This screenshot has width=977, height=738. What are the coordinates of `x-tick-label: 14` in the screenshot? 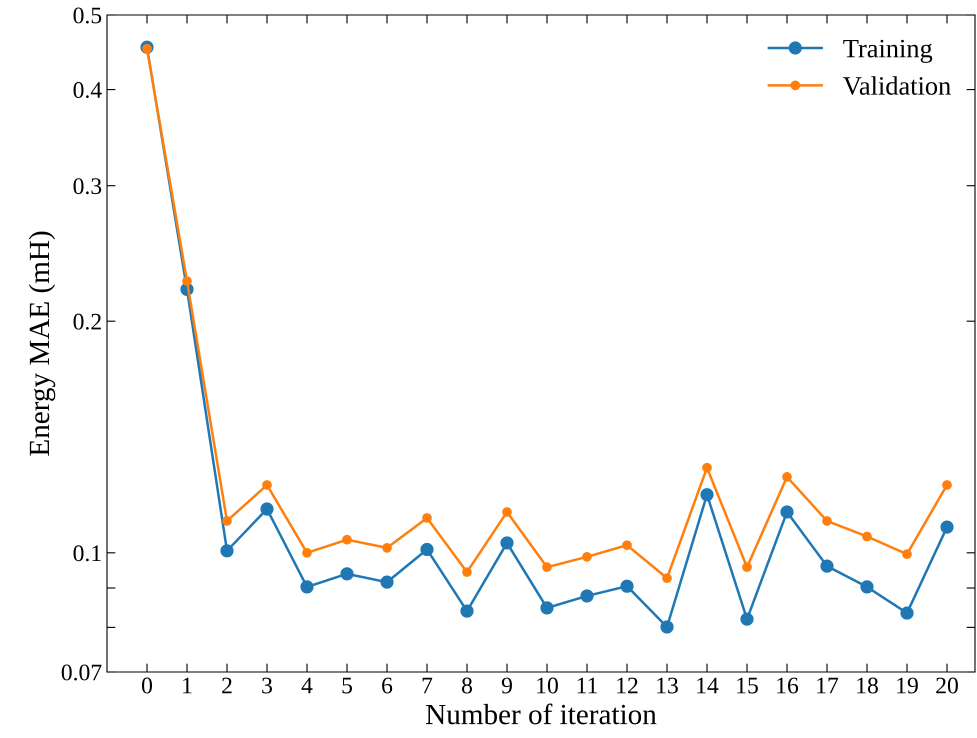 It's located at (707, 686).